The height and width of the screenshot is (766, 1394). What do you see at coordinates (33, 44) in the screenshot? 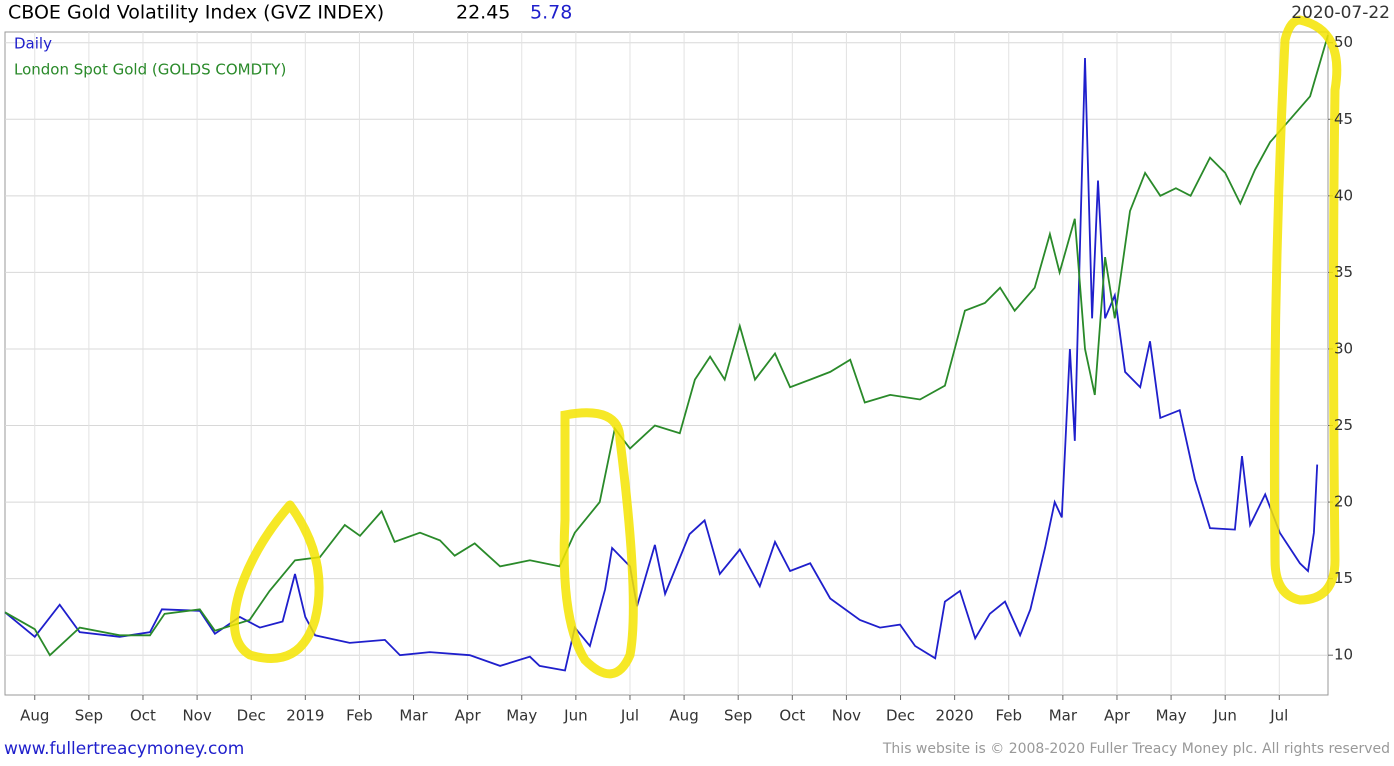
I see `legend-entry: Daily` at bounding box center [33, 44].